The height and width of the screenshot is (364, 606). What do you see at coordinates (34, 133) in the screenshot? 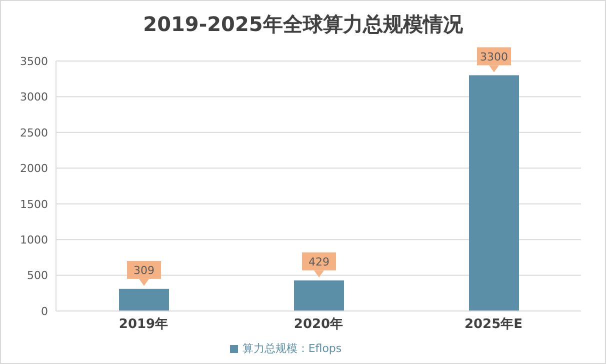
I see `y-tick-label: 2500` at bounding box center [34, 133].